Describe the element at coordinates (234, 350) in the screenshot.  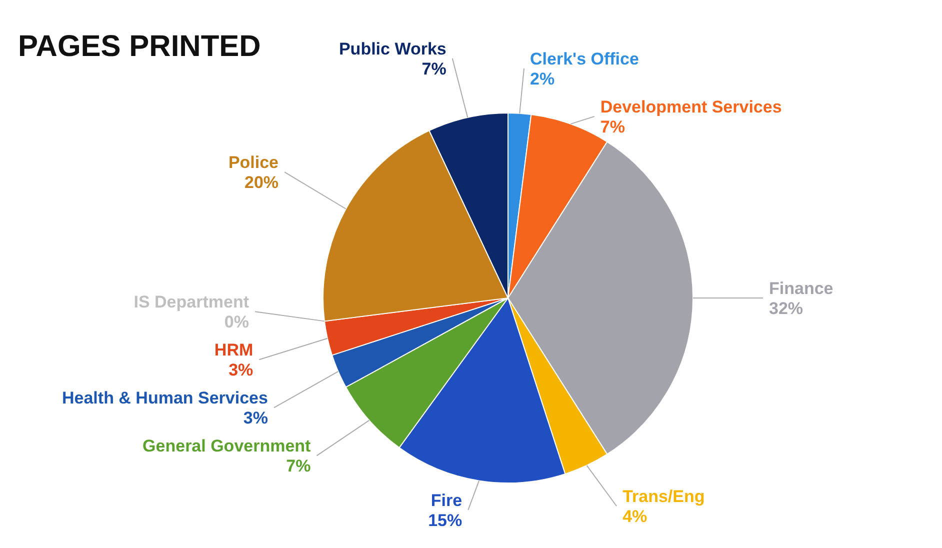
I see `slice-label: HRM` at that location.